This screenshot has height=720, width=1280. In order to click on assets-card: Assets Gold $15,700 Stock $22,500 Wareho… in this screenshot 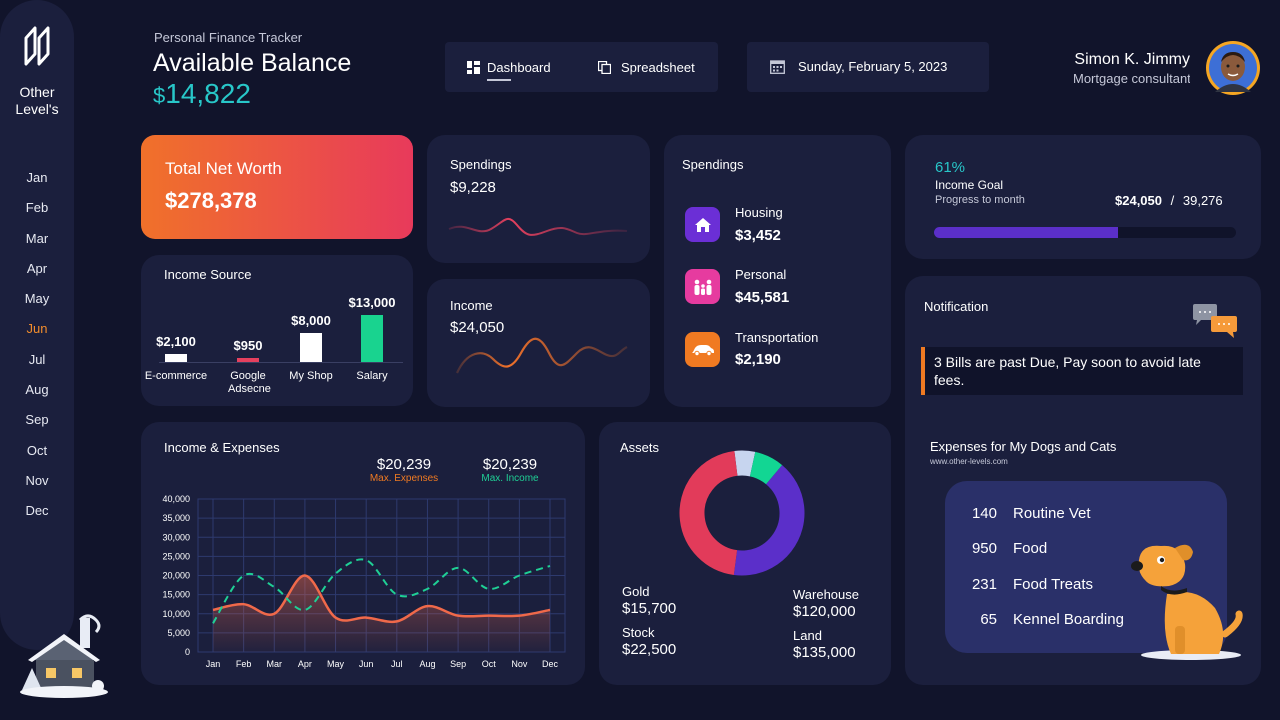, I will do `click(745, 553)`.